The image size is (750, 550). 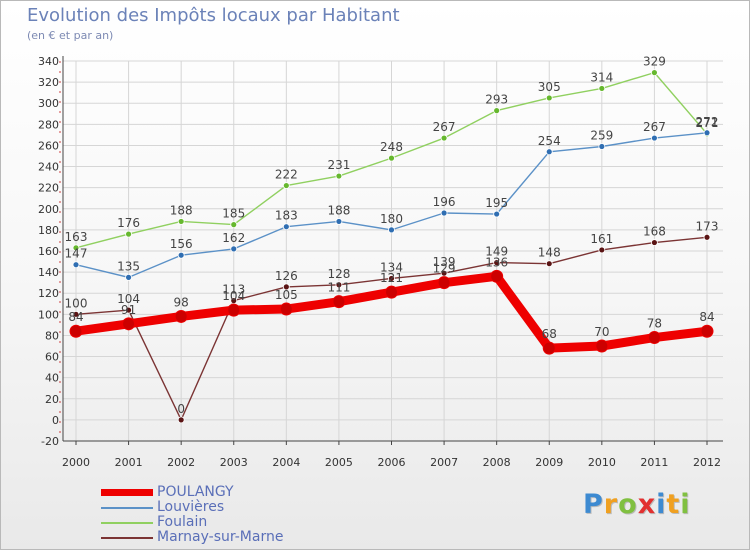 I want to click on data-label: 272, so click(x=707, y=122).